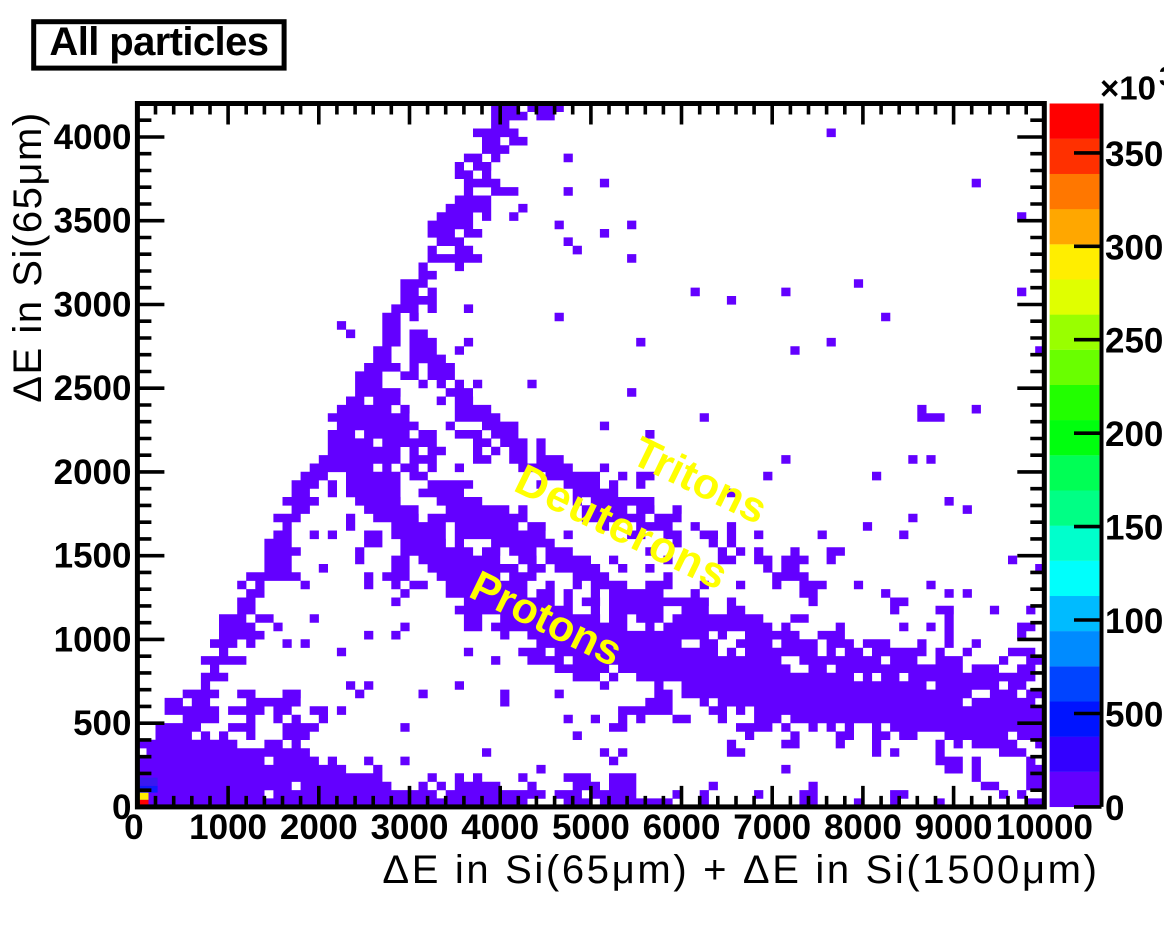  What do you see at coordinates (1128, 88) in the screenshot?
I see `svg-text: ×10` at bounding box center [1128, 88].